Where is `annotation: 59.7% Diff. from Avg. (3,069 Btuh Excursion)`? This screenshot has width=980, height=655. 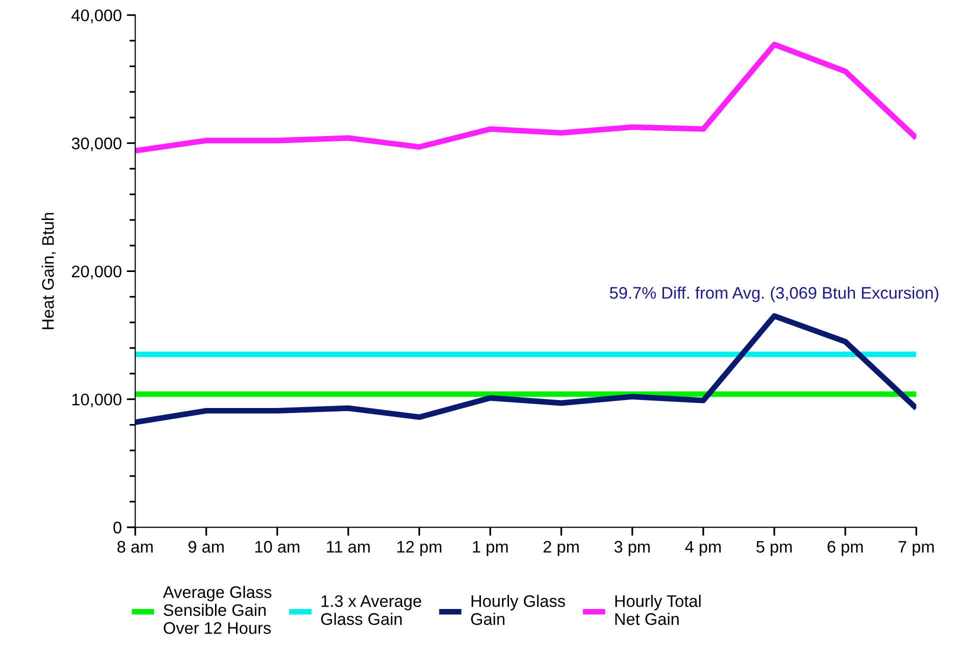 annotation: 59.7% Diff. from Avg. (3,069 Btuh Excursion) is located at coordinates (774, 294).